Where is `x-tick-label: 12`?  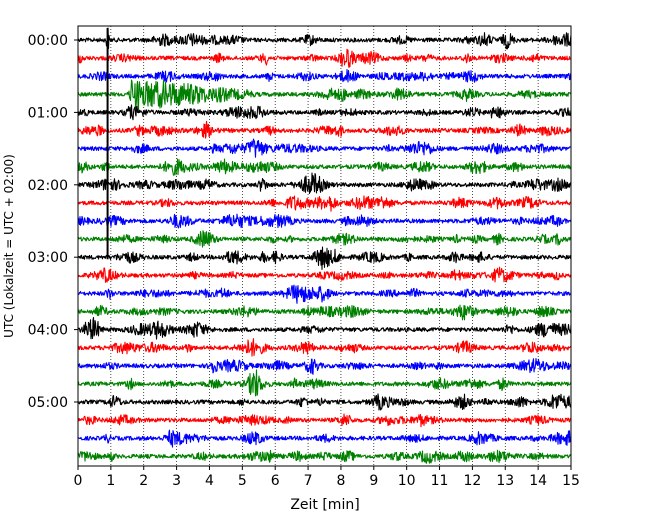 x-tick-label: 12 is located at coordinates (472, 481).